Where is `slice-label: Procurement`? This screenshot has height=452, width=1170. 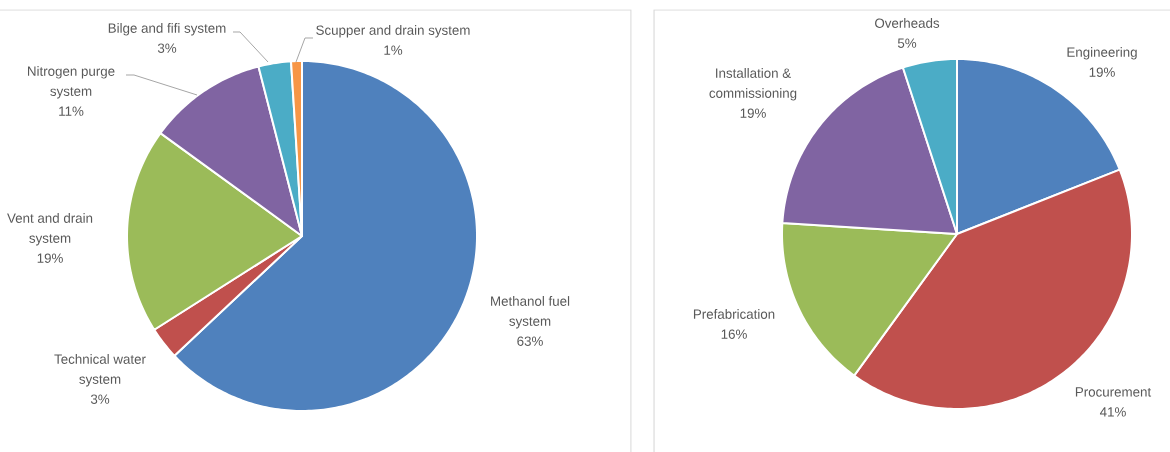 slice-label: Procurement is located at coordinates (1113, 392).